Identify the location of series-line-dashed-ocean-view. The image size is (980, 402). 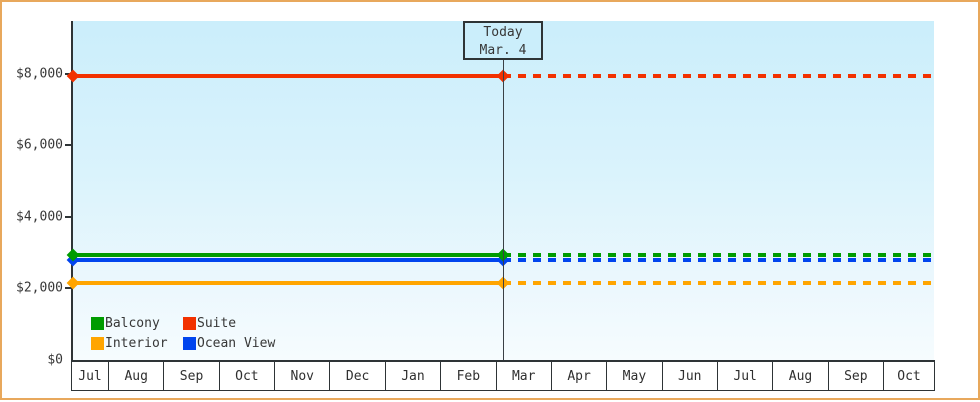
(718, 260).